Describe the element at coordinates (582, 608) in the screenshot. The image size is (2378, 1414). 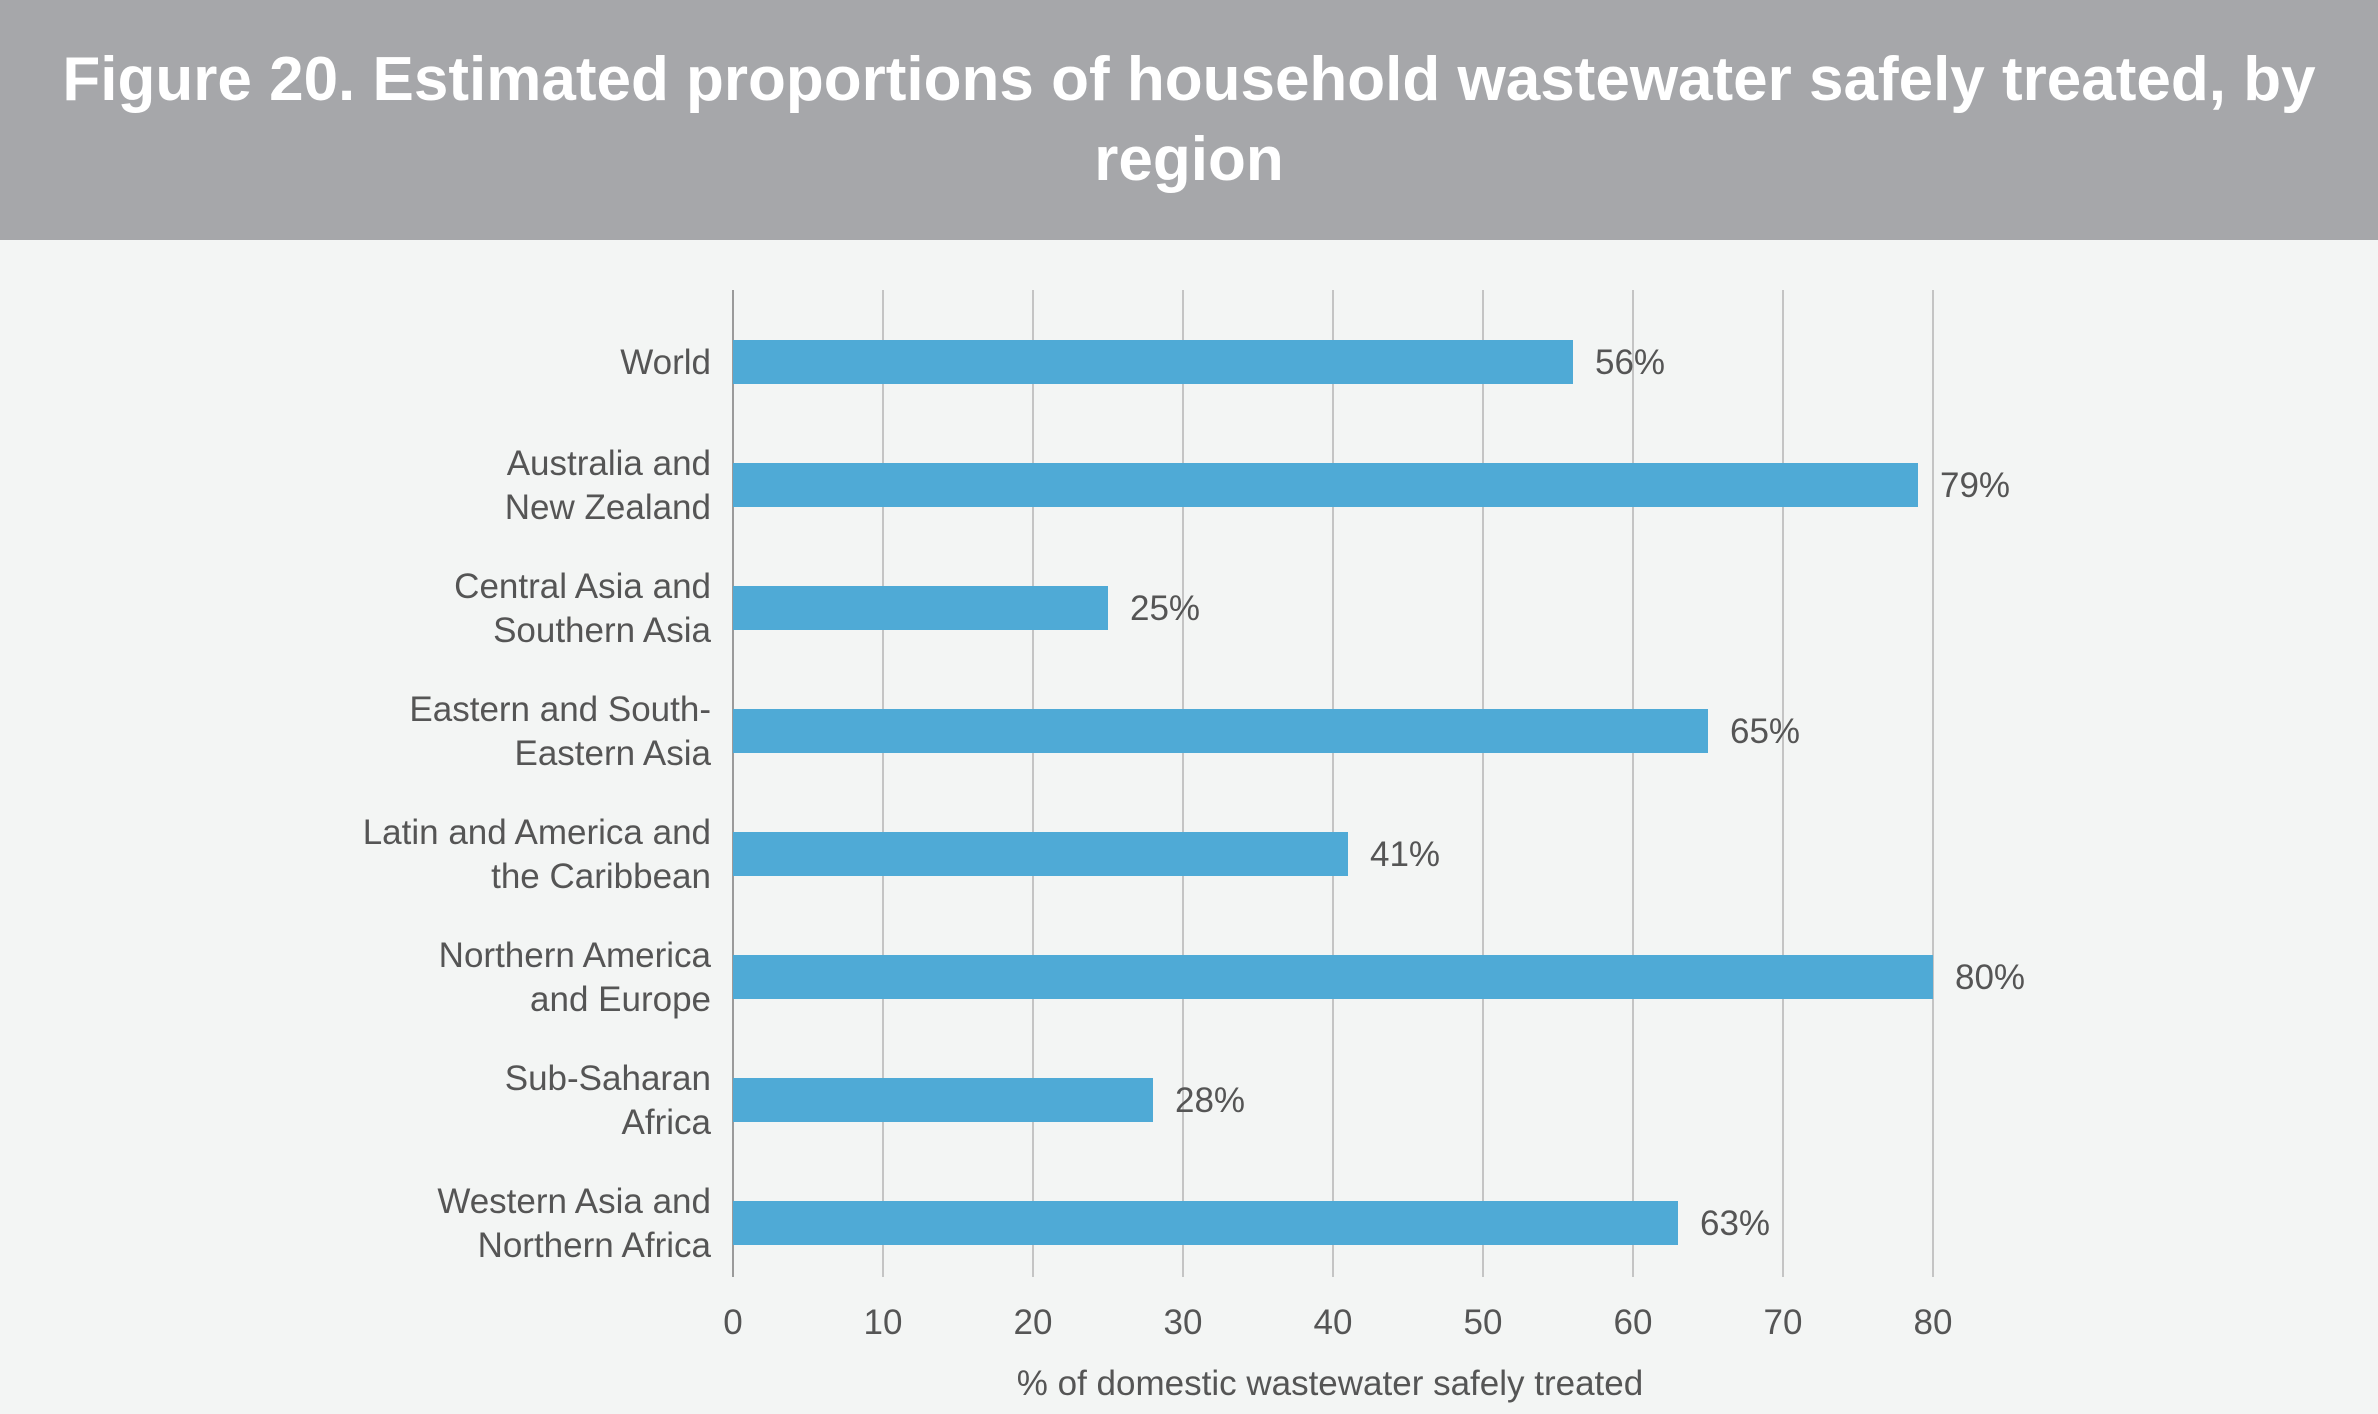
I see `category-label: Central Asia and Southern Asia` at that location.